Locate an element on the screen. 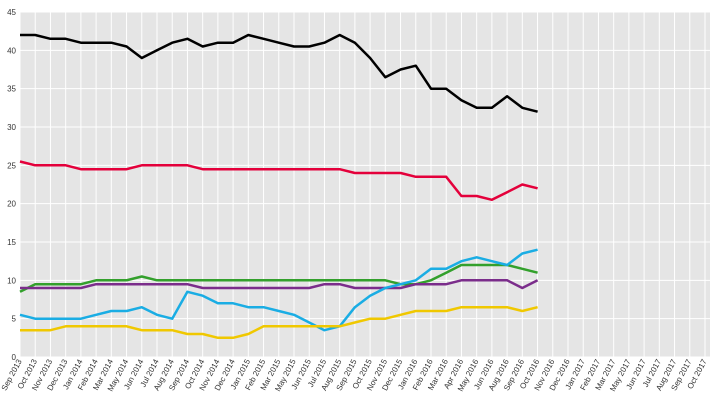  y-tick-label: 45 is located at coordinates (11, 12).